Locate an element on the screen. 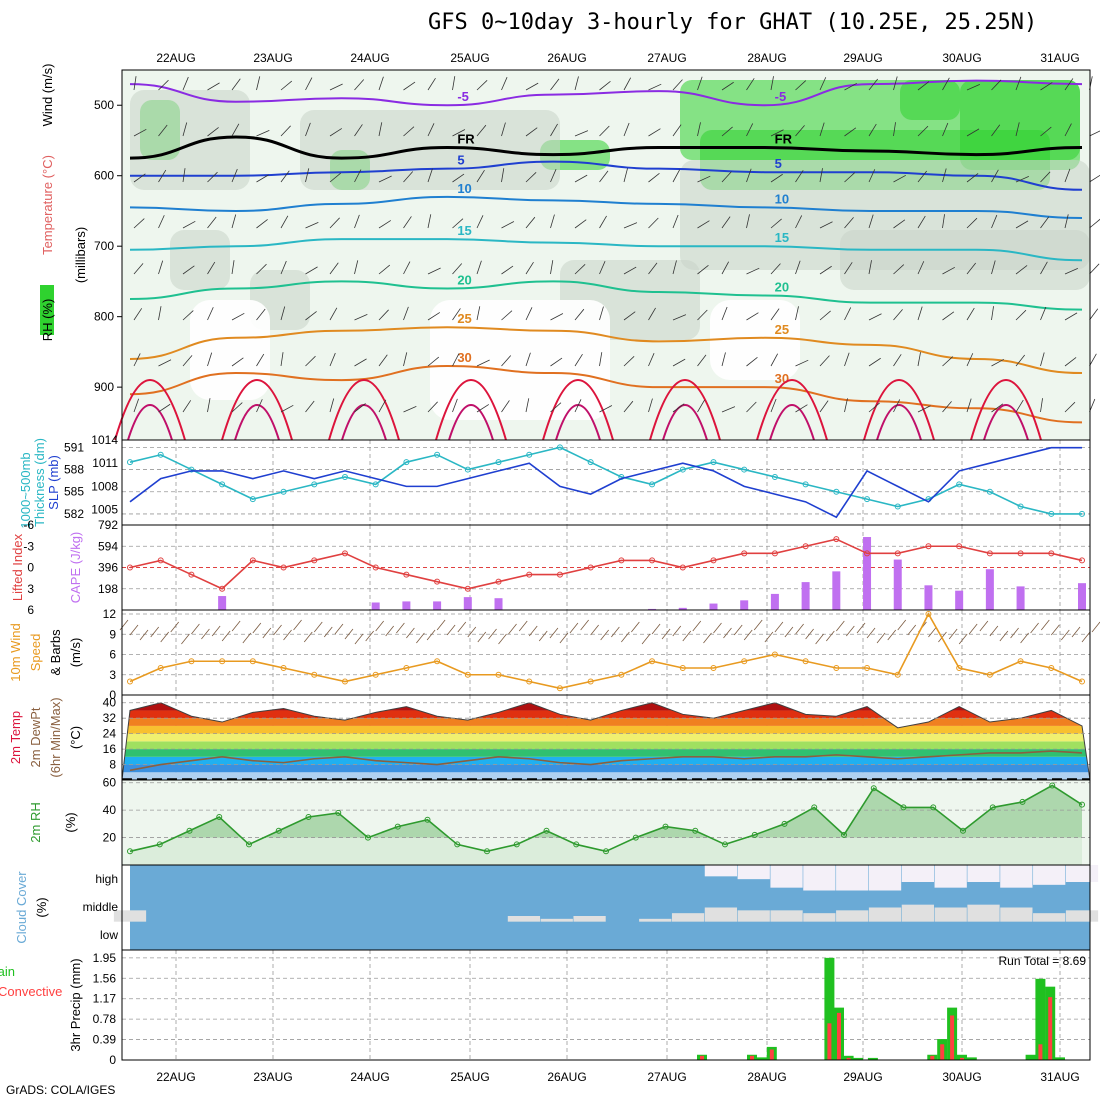 This screenshot has height=1100, width=1100. cape-tick: 198 is located at coordinates (108, 589).